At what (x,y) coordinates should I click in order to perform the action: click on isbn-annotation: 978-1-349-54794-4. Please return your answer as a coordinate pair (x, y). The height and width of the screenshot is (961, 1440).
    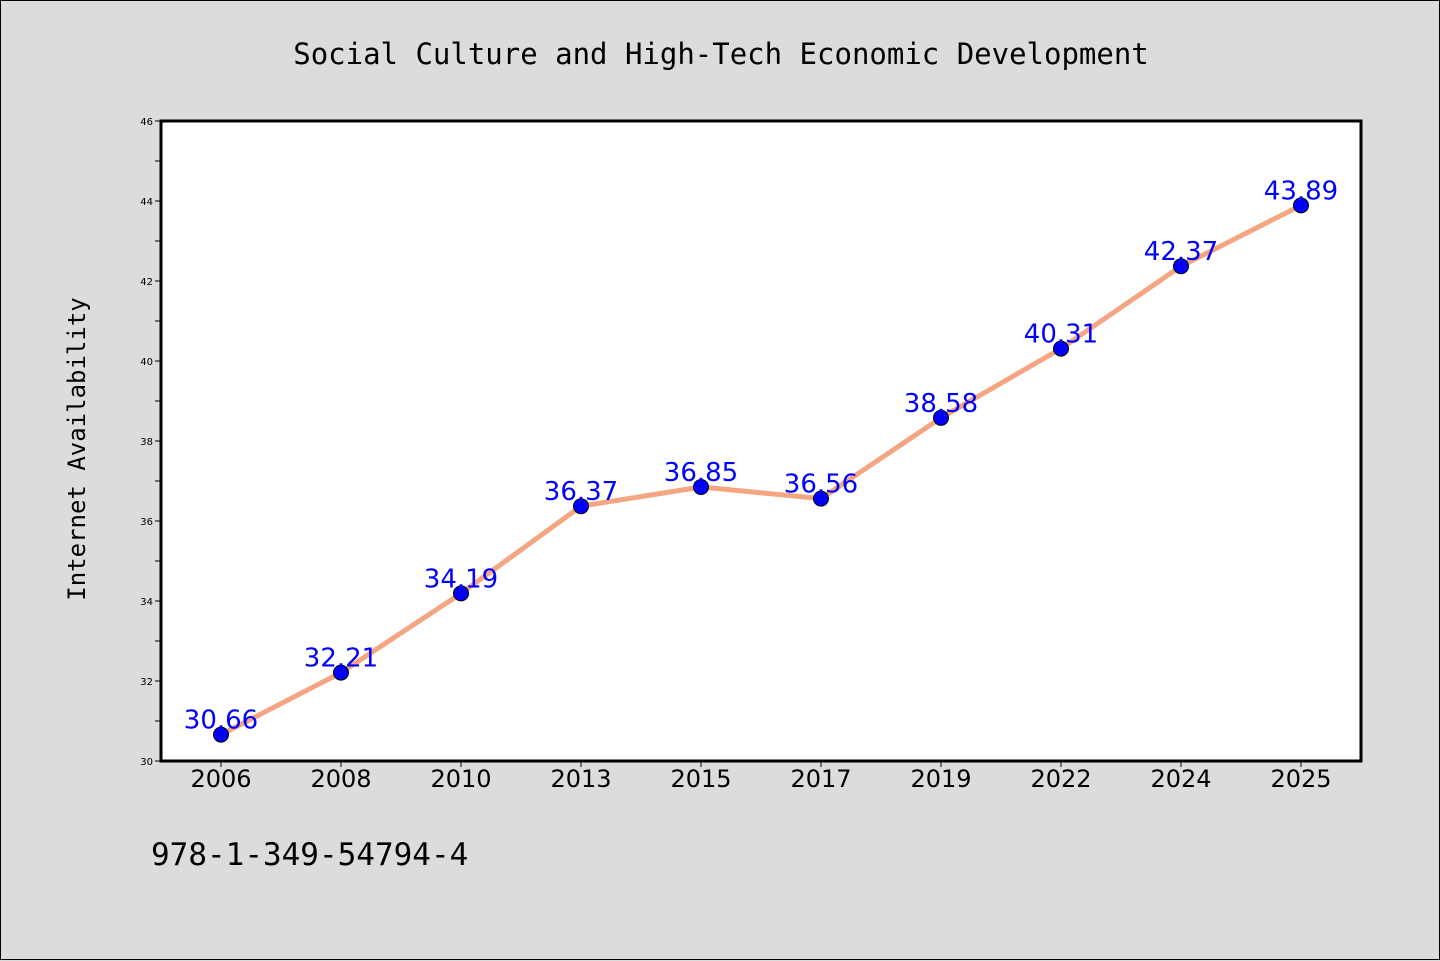
    Looking at the image, I should click on (309, 855).